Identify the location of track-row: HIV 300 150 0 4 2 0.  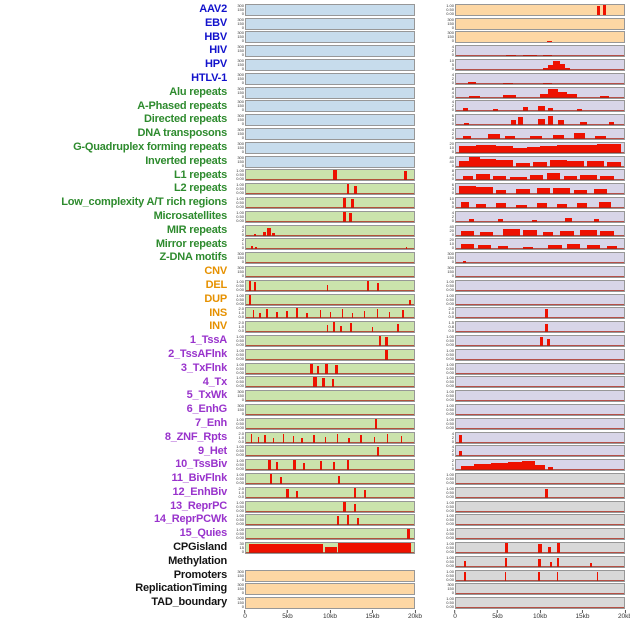
(315, 51).